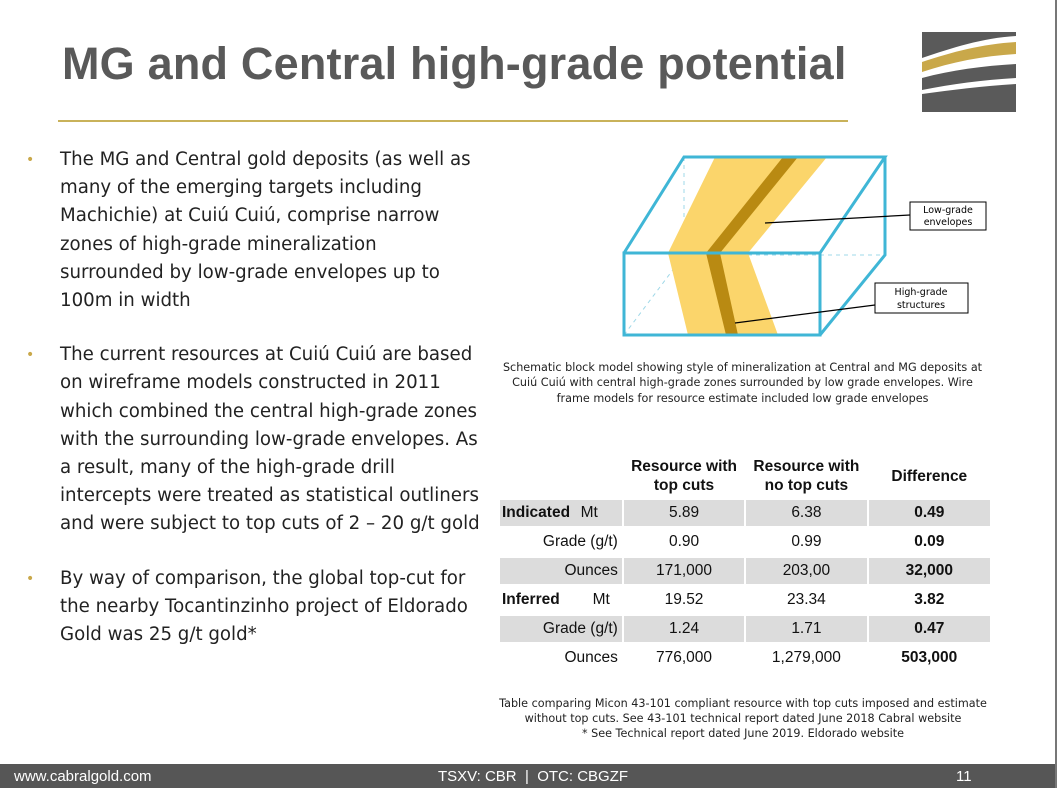  What do you see at coordinates (745, 658) in the screenshot?
I see `table-row: Ounces 776,000 1,279,000 503,000` at bounding box center [745, 658].